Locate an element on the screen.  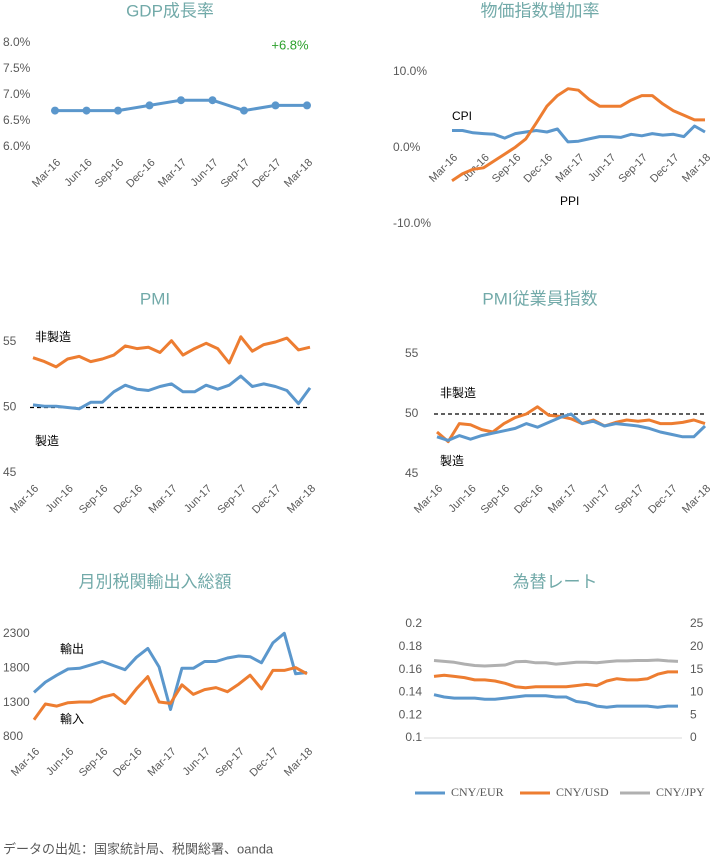
y-tick-label: 2300 is located at coordinates (16, 633).